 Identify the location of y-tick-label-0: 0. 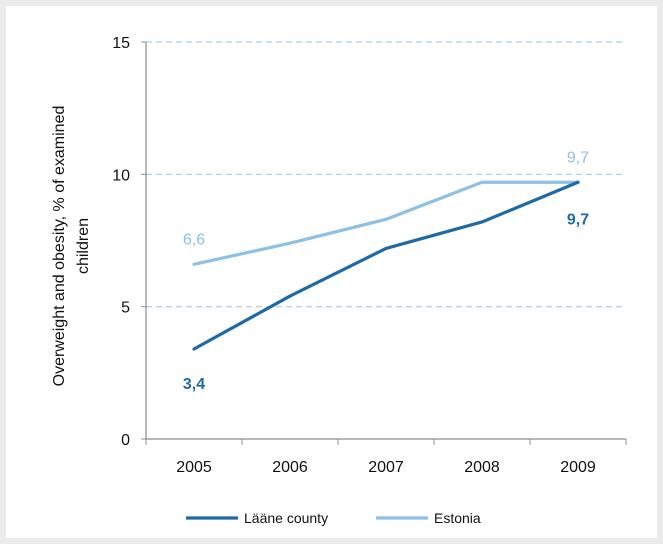
(125, 440).